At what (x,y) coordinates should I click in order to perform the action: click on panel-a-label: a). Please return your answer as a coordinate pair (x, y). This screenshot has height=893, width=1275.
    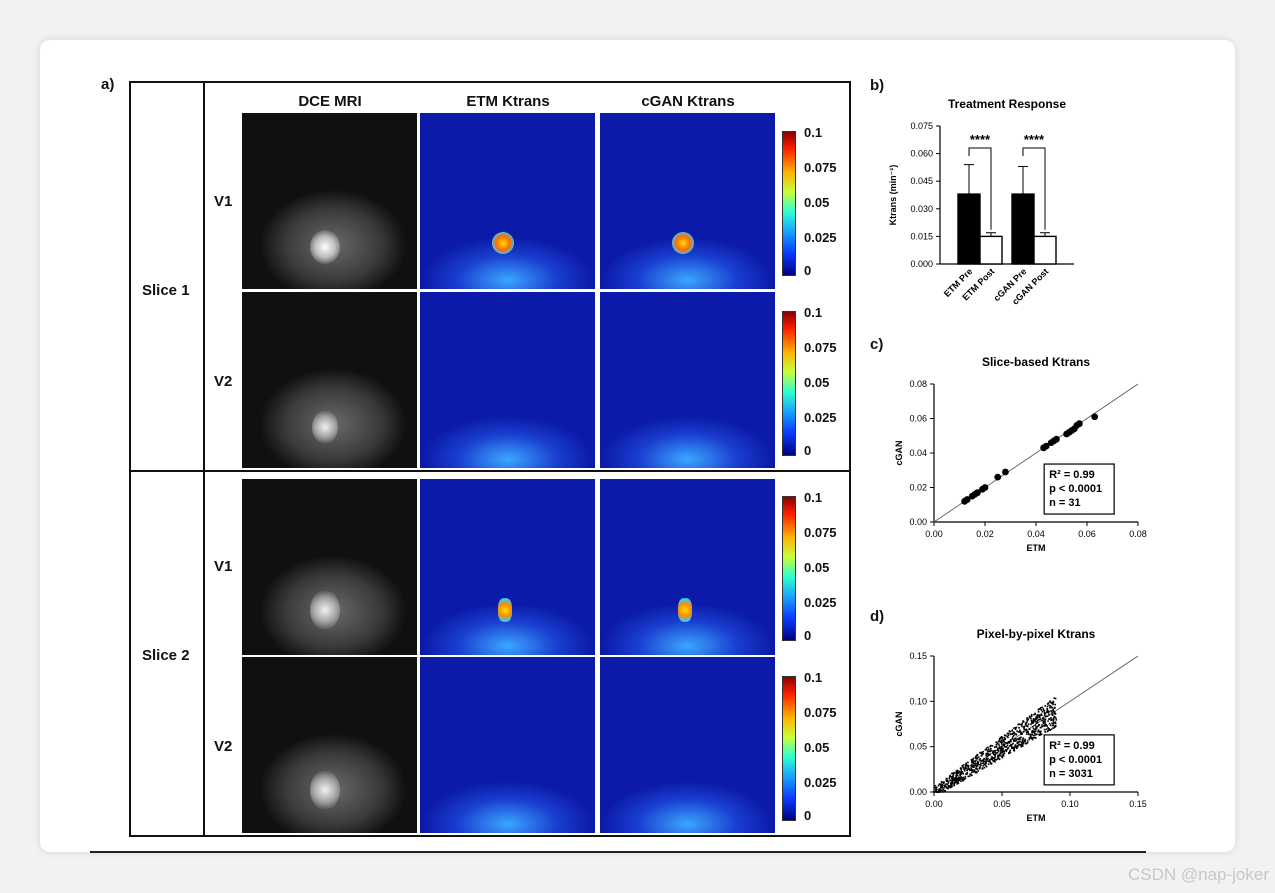
    Looking at the image, I should click on (108, 84).